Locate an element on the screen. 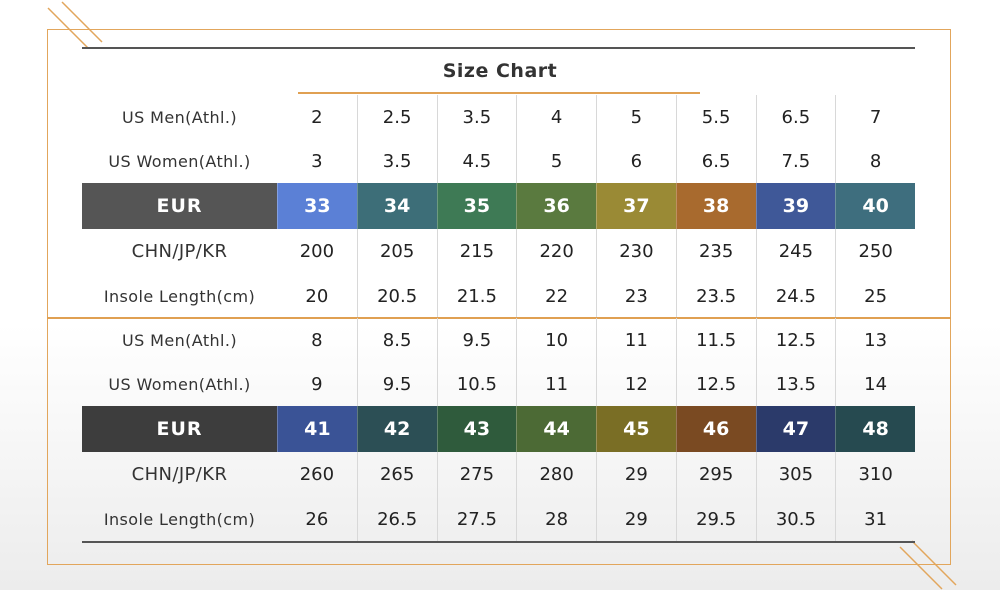 This screenshot has height=590, width=1000. cell-chn-jp-kr: 250 is located at coordinates (875, 251).